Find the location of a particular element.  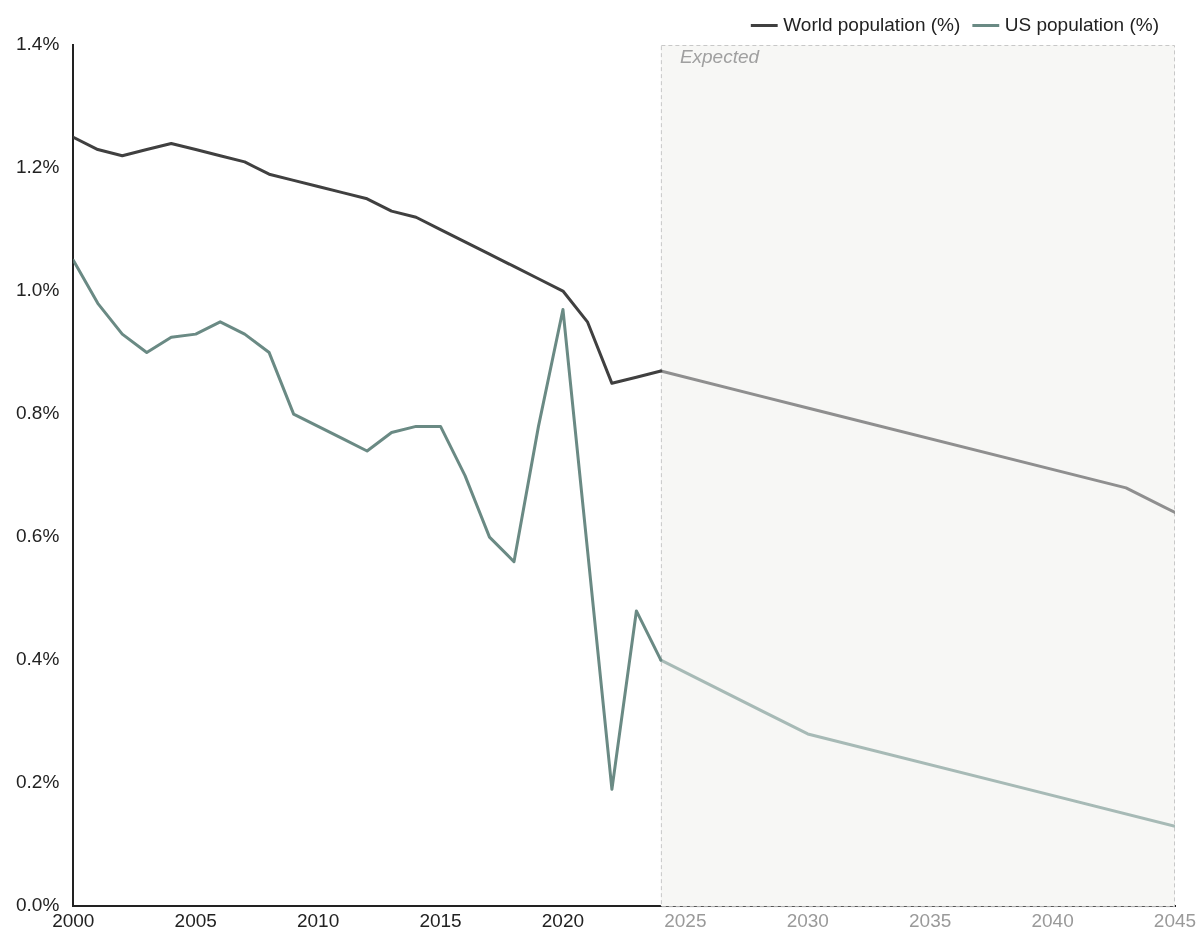

x-tick-label: 2040 is located at coordinates (1052, 920).